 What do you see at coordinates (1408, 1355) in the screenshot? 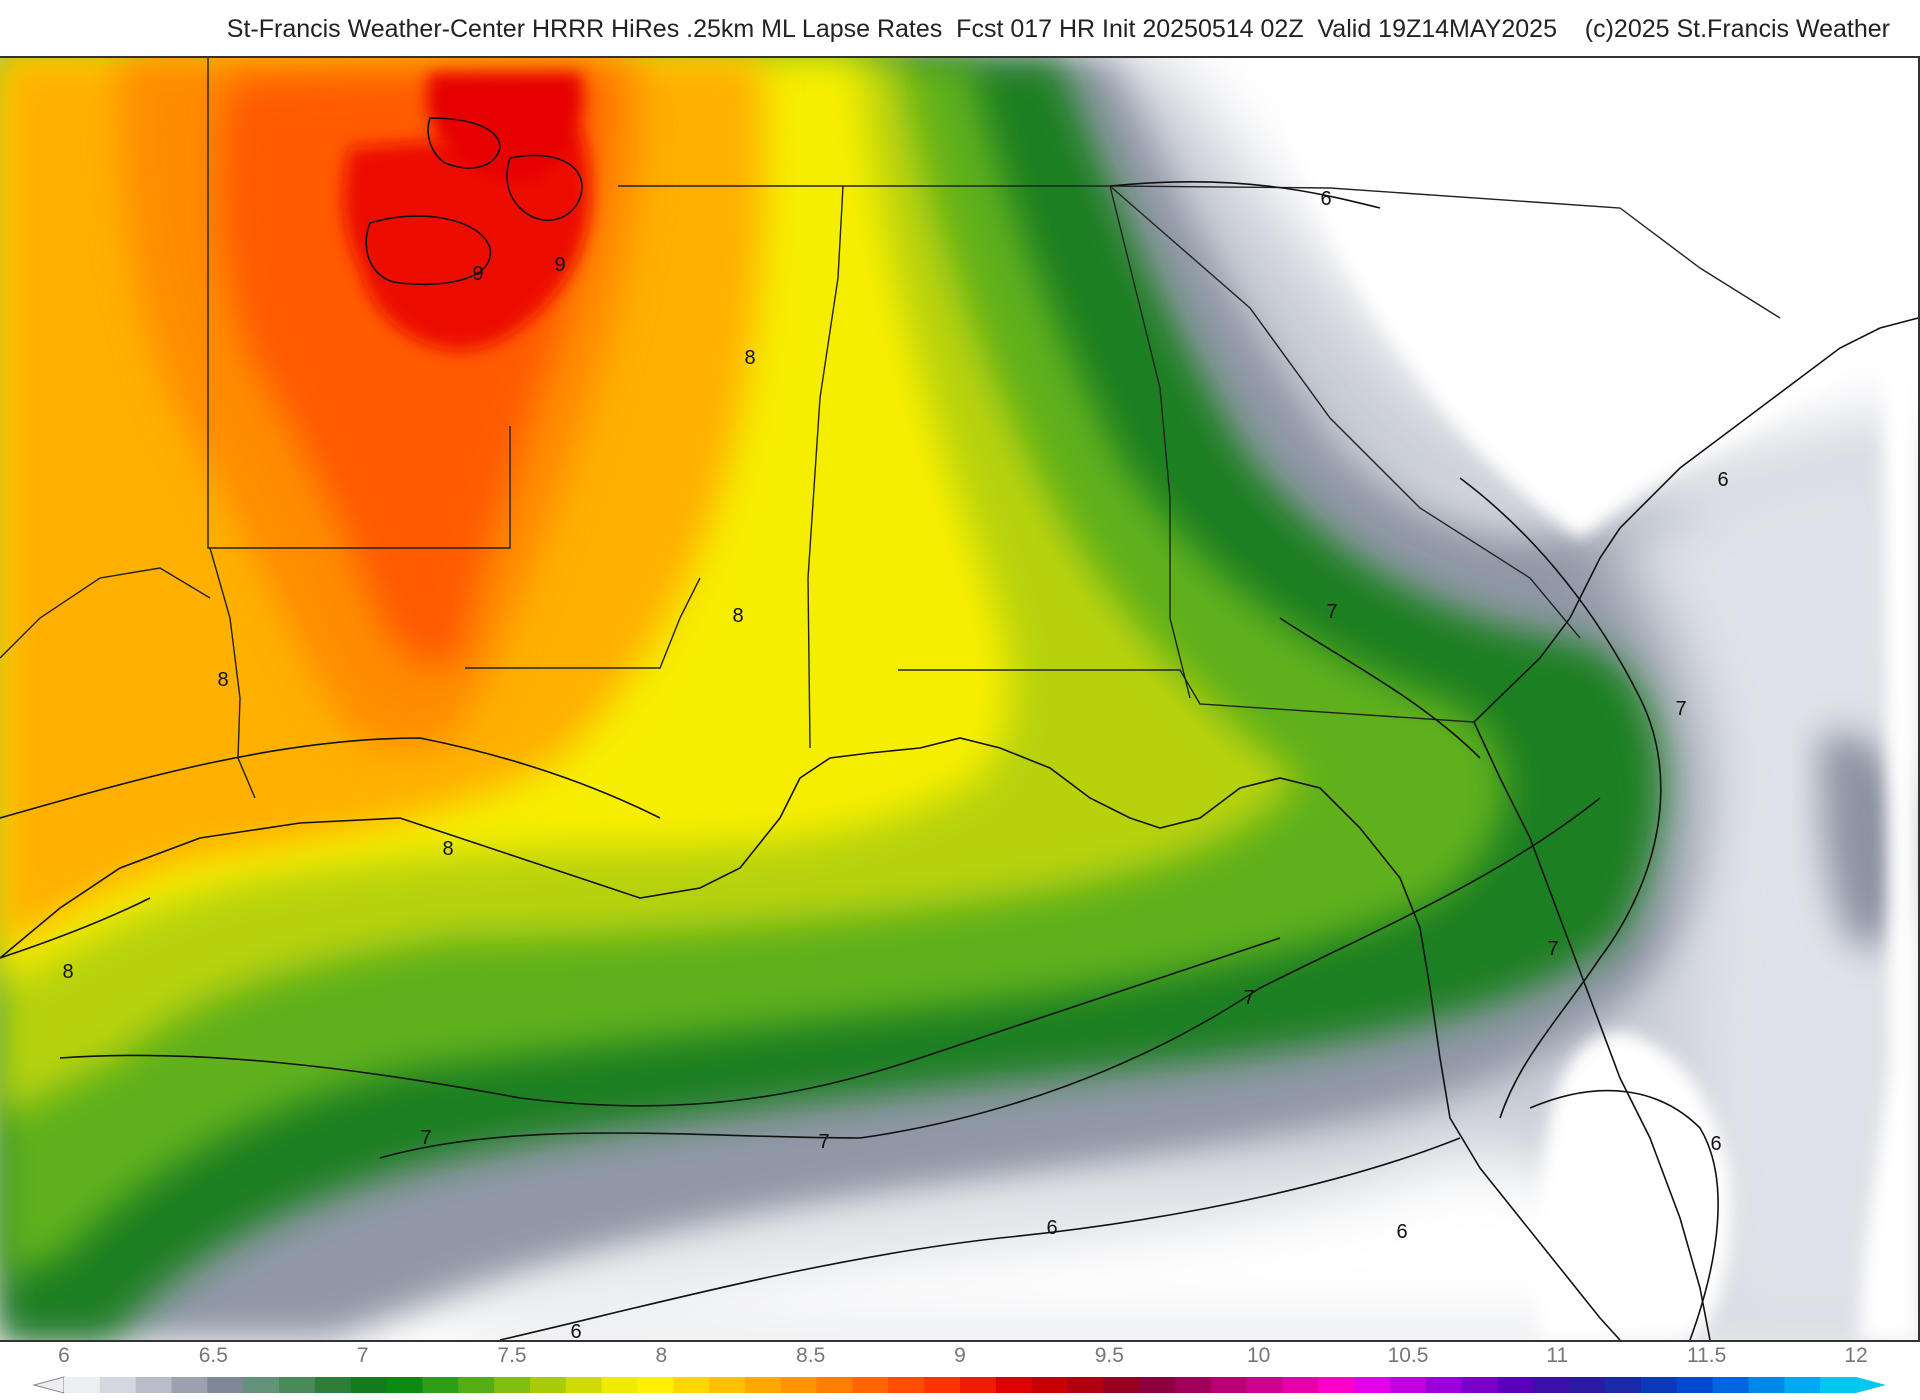
I see `colorbar-tick-label: 10.5` at bounding box center [1408, 1355].